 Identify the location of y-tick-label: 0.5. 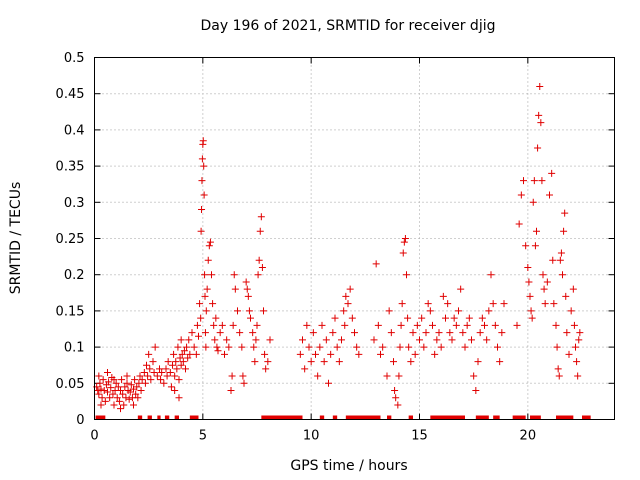
(74, 58).